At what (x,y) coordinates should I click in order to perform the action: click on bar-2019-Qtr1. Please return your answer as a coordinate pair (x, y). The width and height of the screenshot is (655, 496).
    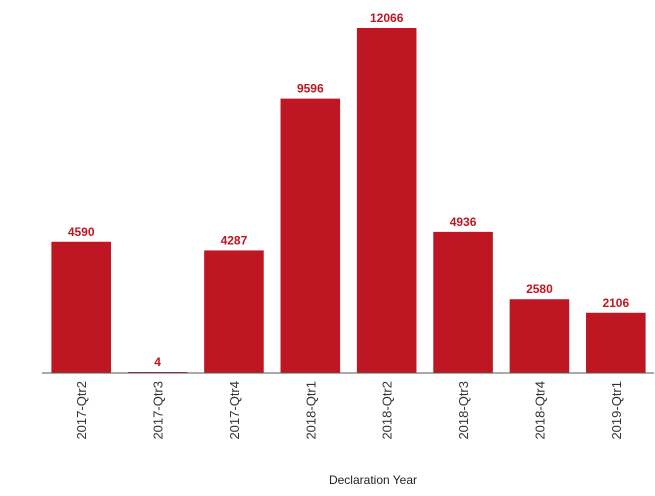
    Looking at the image, I should click on (616, 342).